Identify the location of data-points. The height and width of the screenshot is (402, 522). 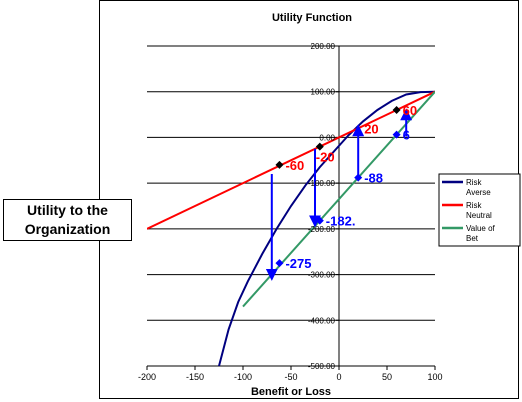
(338, 187).